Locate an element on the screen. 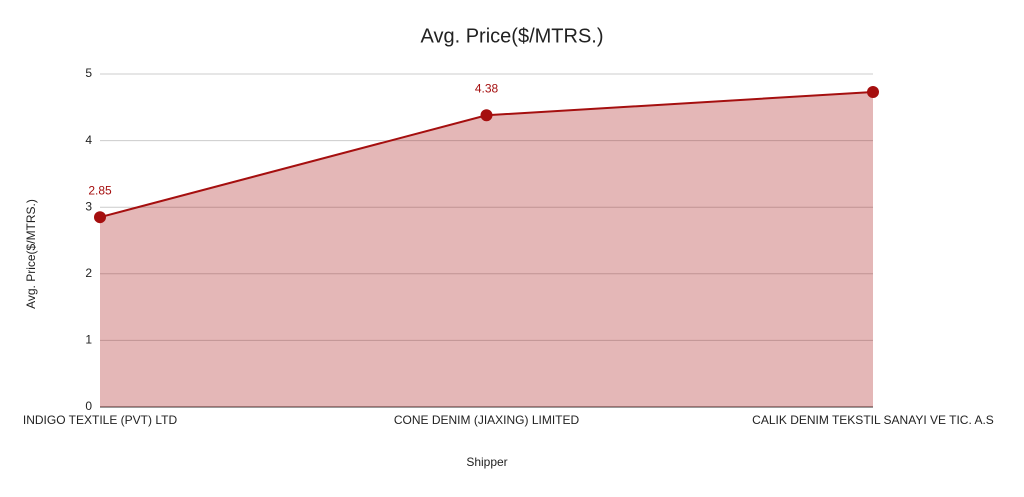 Image resolution: width=1024 pixels, height=497 pixels. y-tick-label: 0 is located at coordinates (88, 406).